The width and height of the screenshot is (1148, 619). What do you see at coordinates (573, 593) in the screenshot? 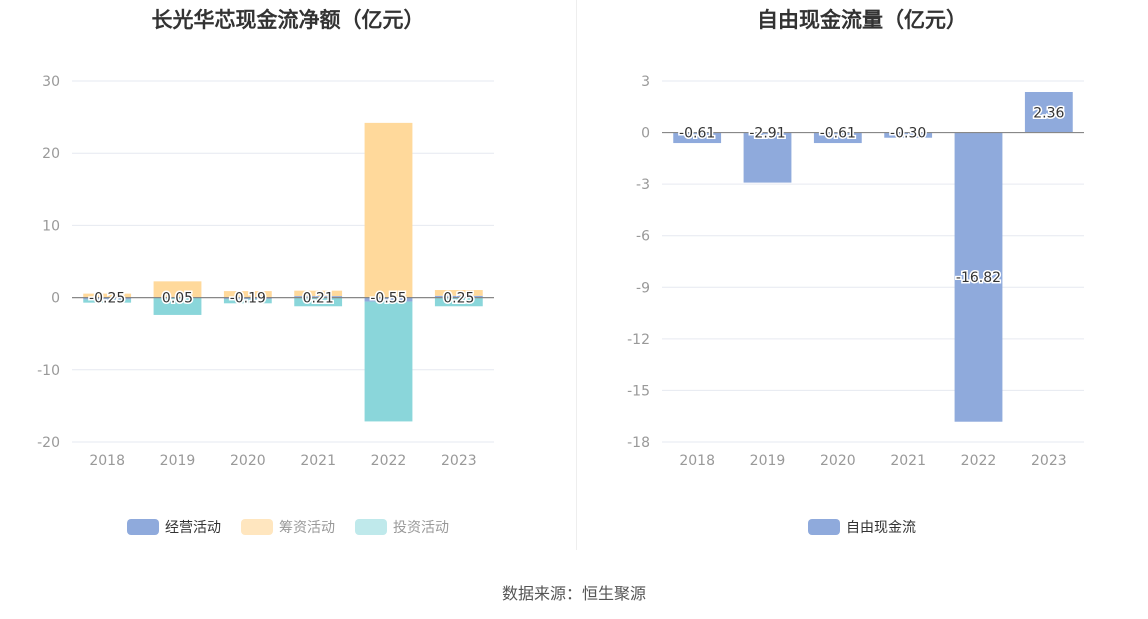
I see `data-source: 数据来源：恒生聚源` at bounding box center [573, 593].